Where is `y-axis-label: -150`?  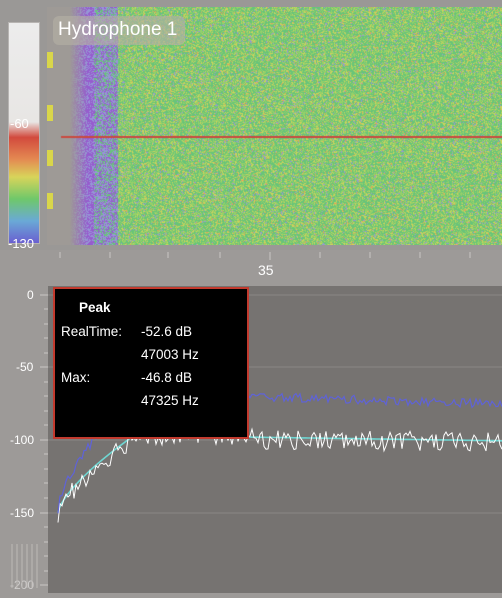
y-axis-label: -150 is located at coordinates (22, 513).